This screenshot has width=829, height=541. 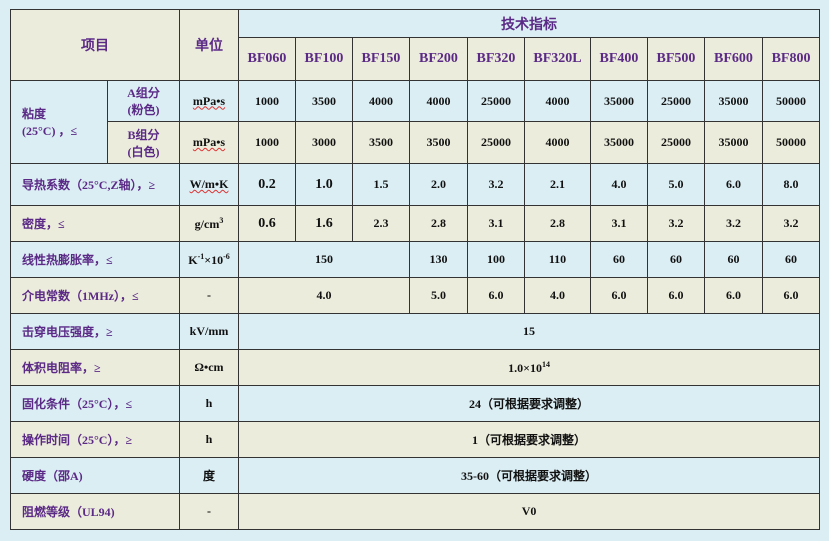 What do you see at coordinates (324, 259) in the screenshot?
I see `cte-value: 150` at bounding box center [324, 259].